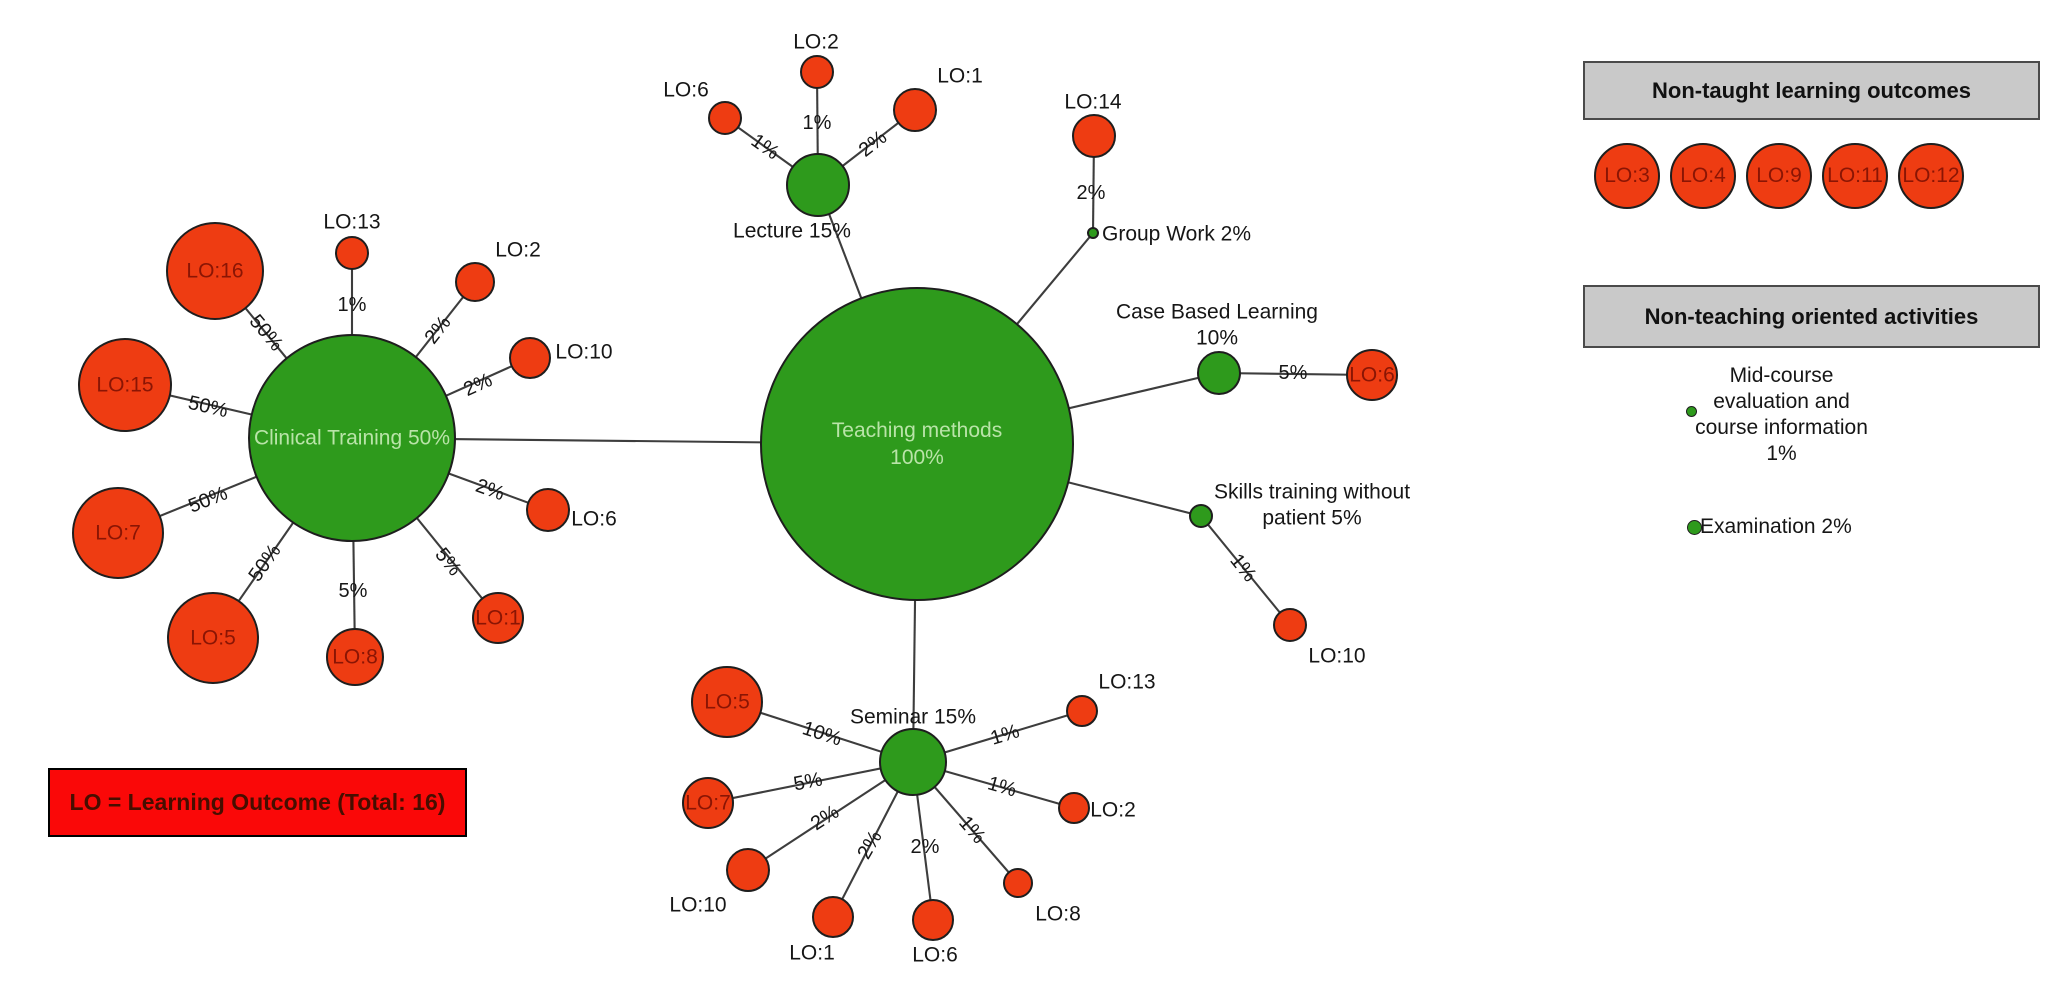 This screenshot has height=1001, width=2059. I want to click on mid-course-node-dot, so click(1691, 411).